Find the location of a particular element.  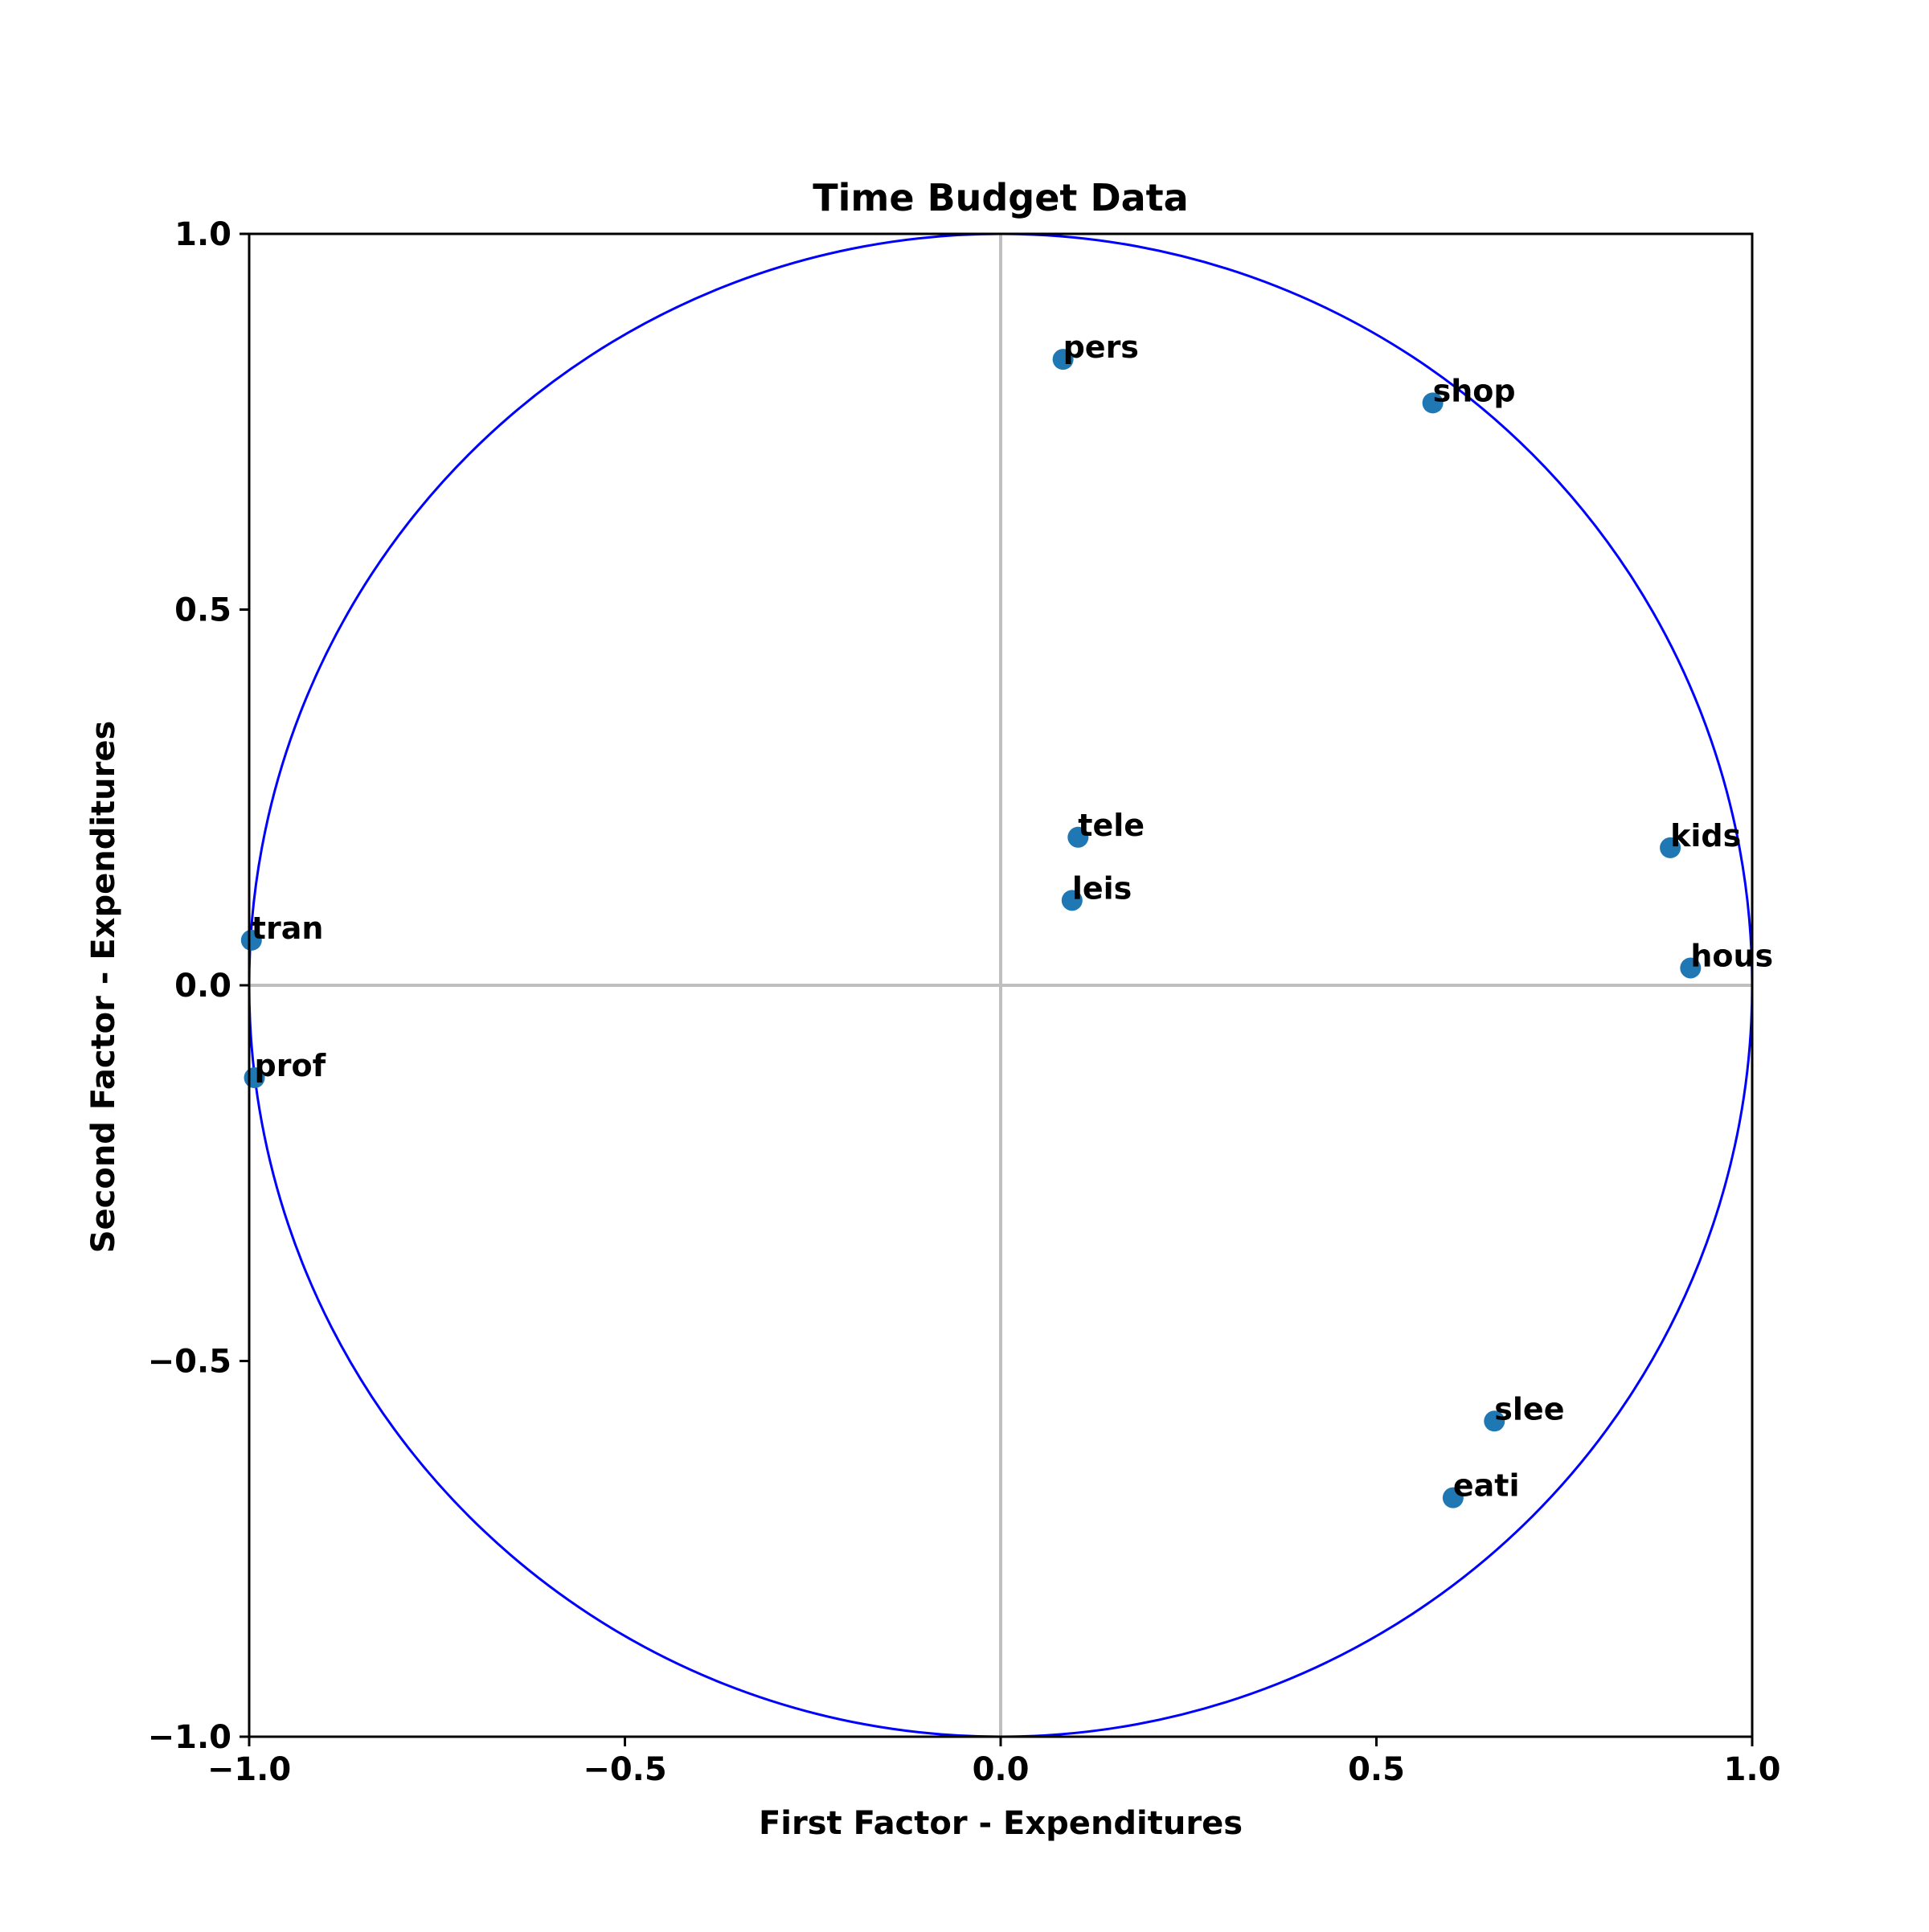

point-label: pers is located at coordinates (1101, 347).